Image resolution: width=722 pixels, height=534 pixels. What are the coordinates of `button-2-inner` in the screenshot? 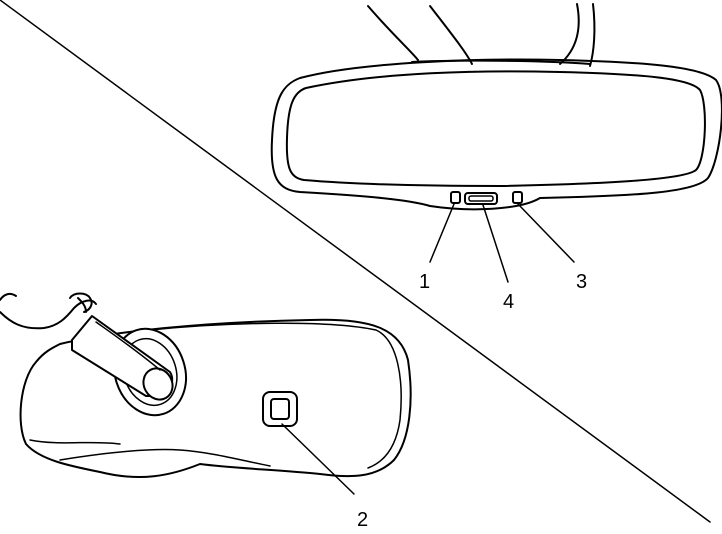 It's located at (280, 409).